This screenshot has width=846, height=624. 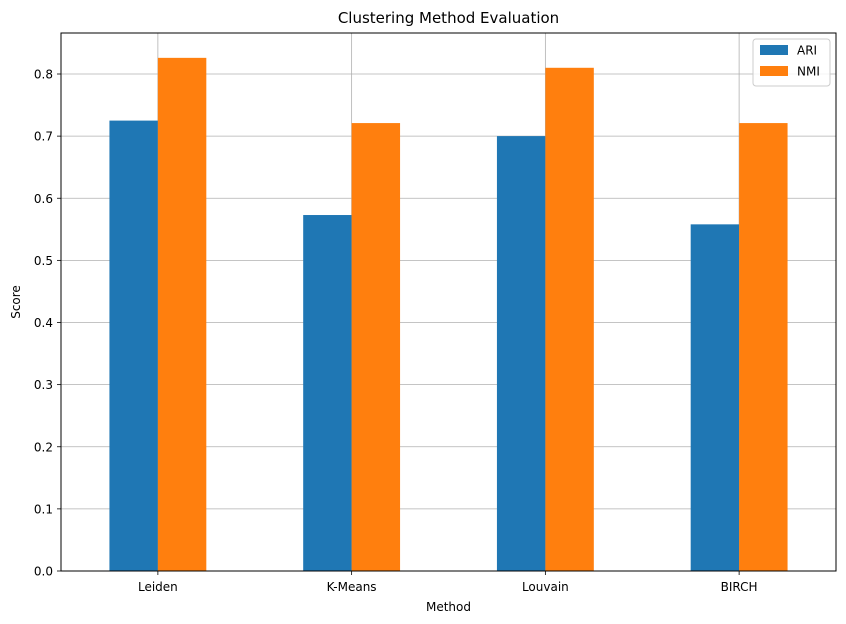 What do you see at coordinates (43, 509) in the screenshot?
I see `y-tick-label: 0.1` at bounding box center [43, 509].